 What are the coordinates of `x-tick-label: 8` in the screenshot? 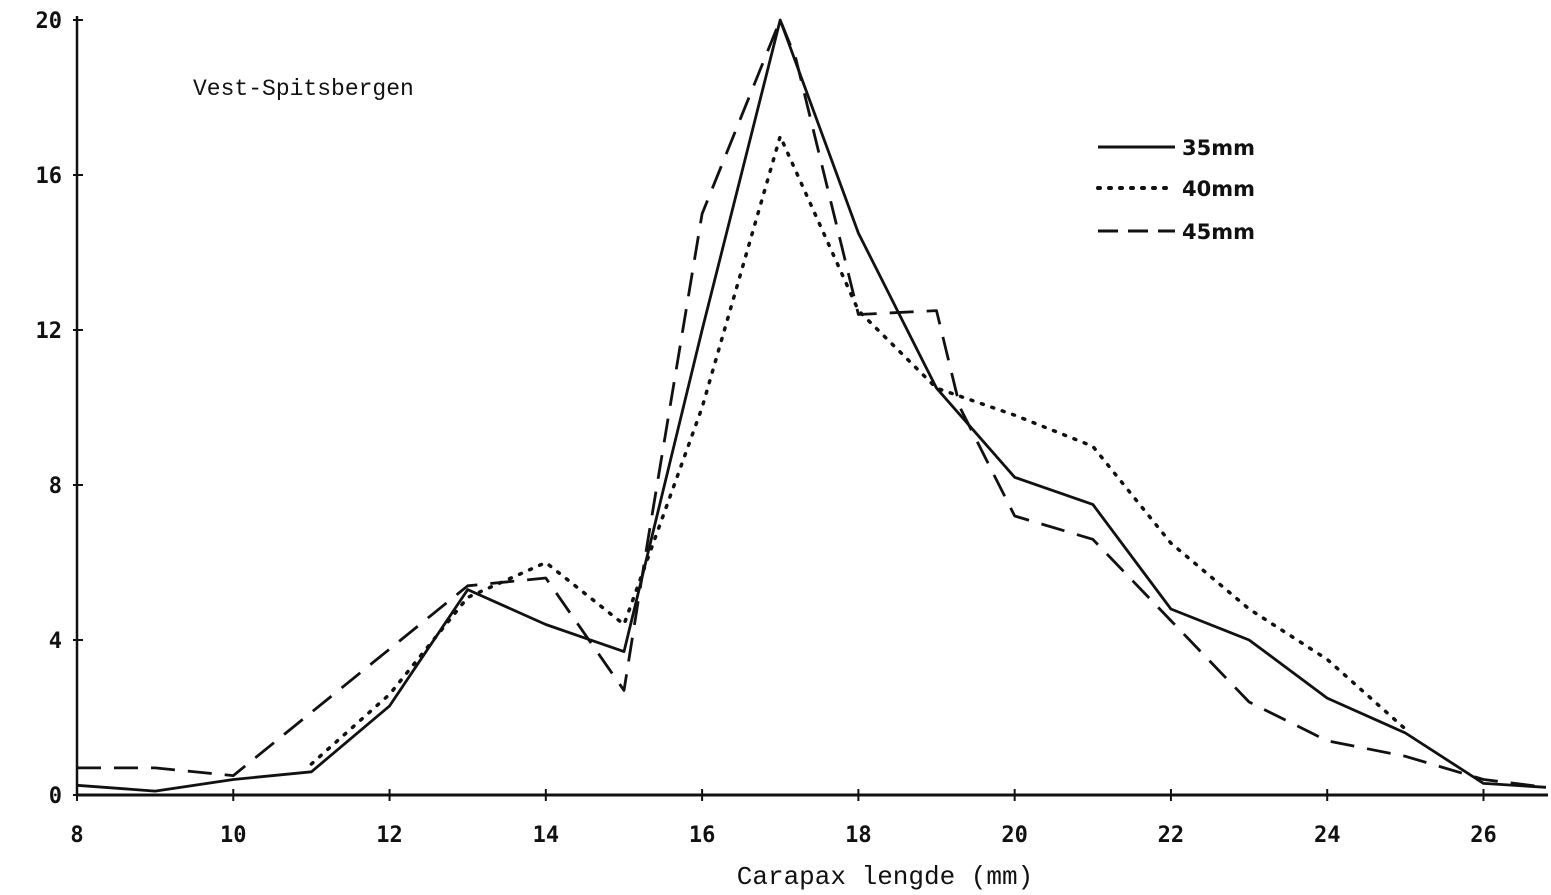 It's located at (76, 835).